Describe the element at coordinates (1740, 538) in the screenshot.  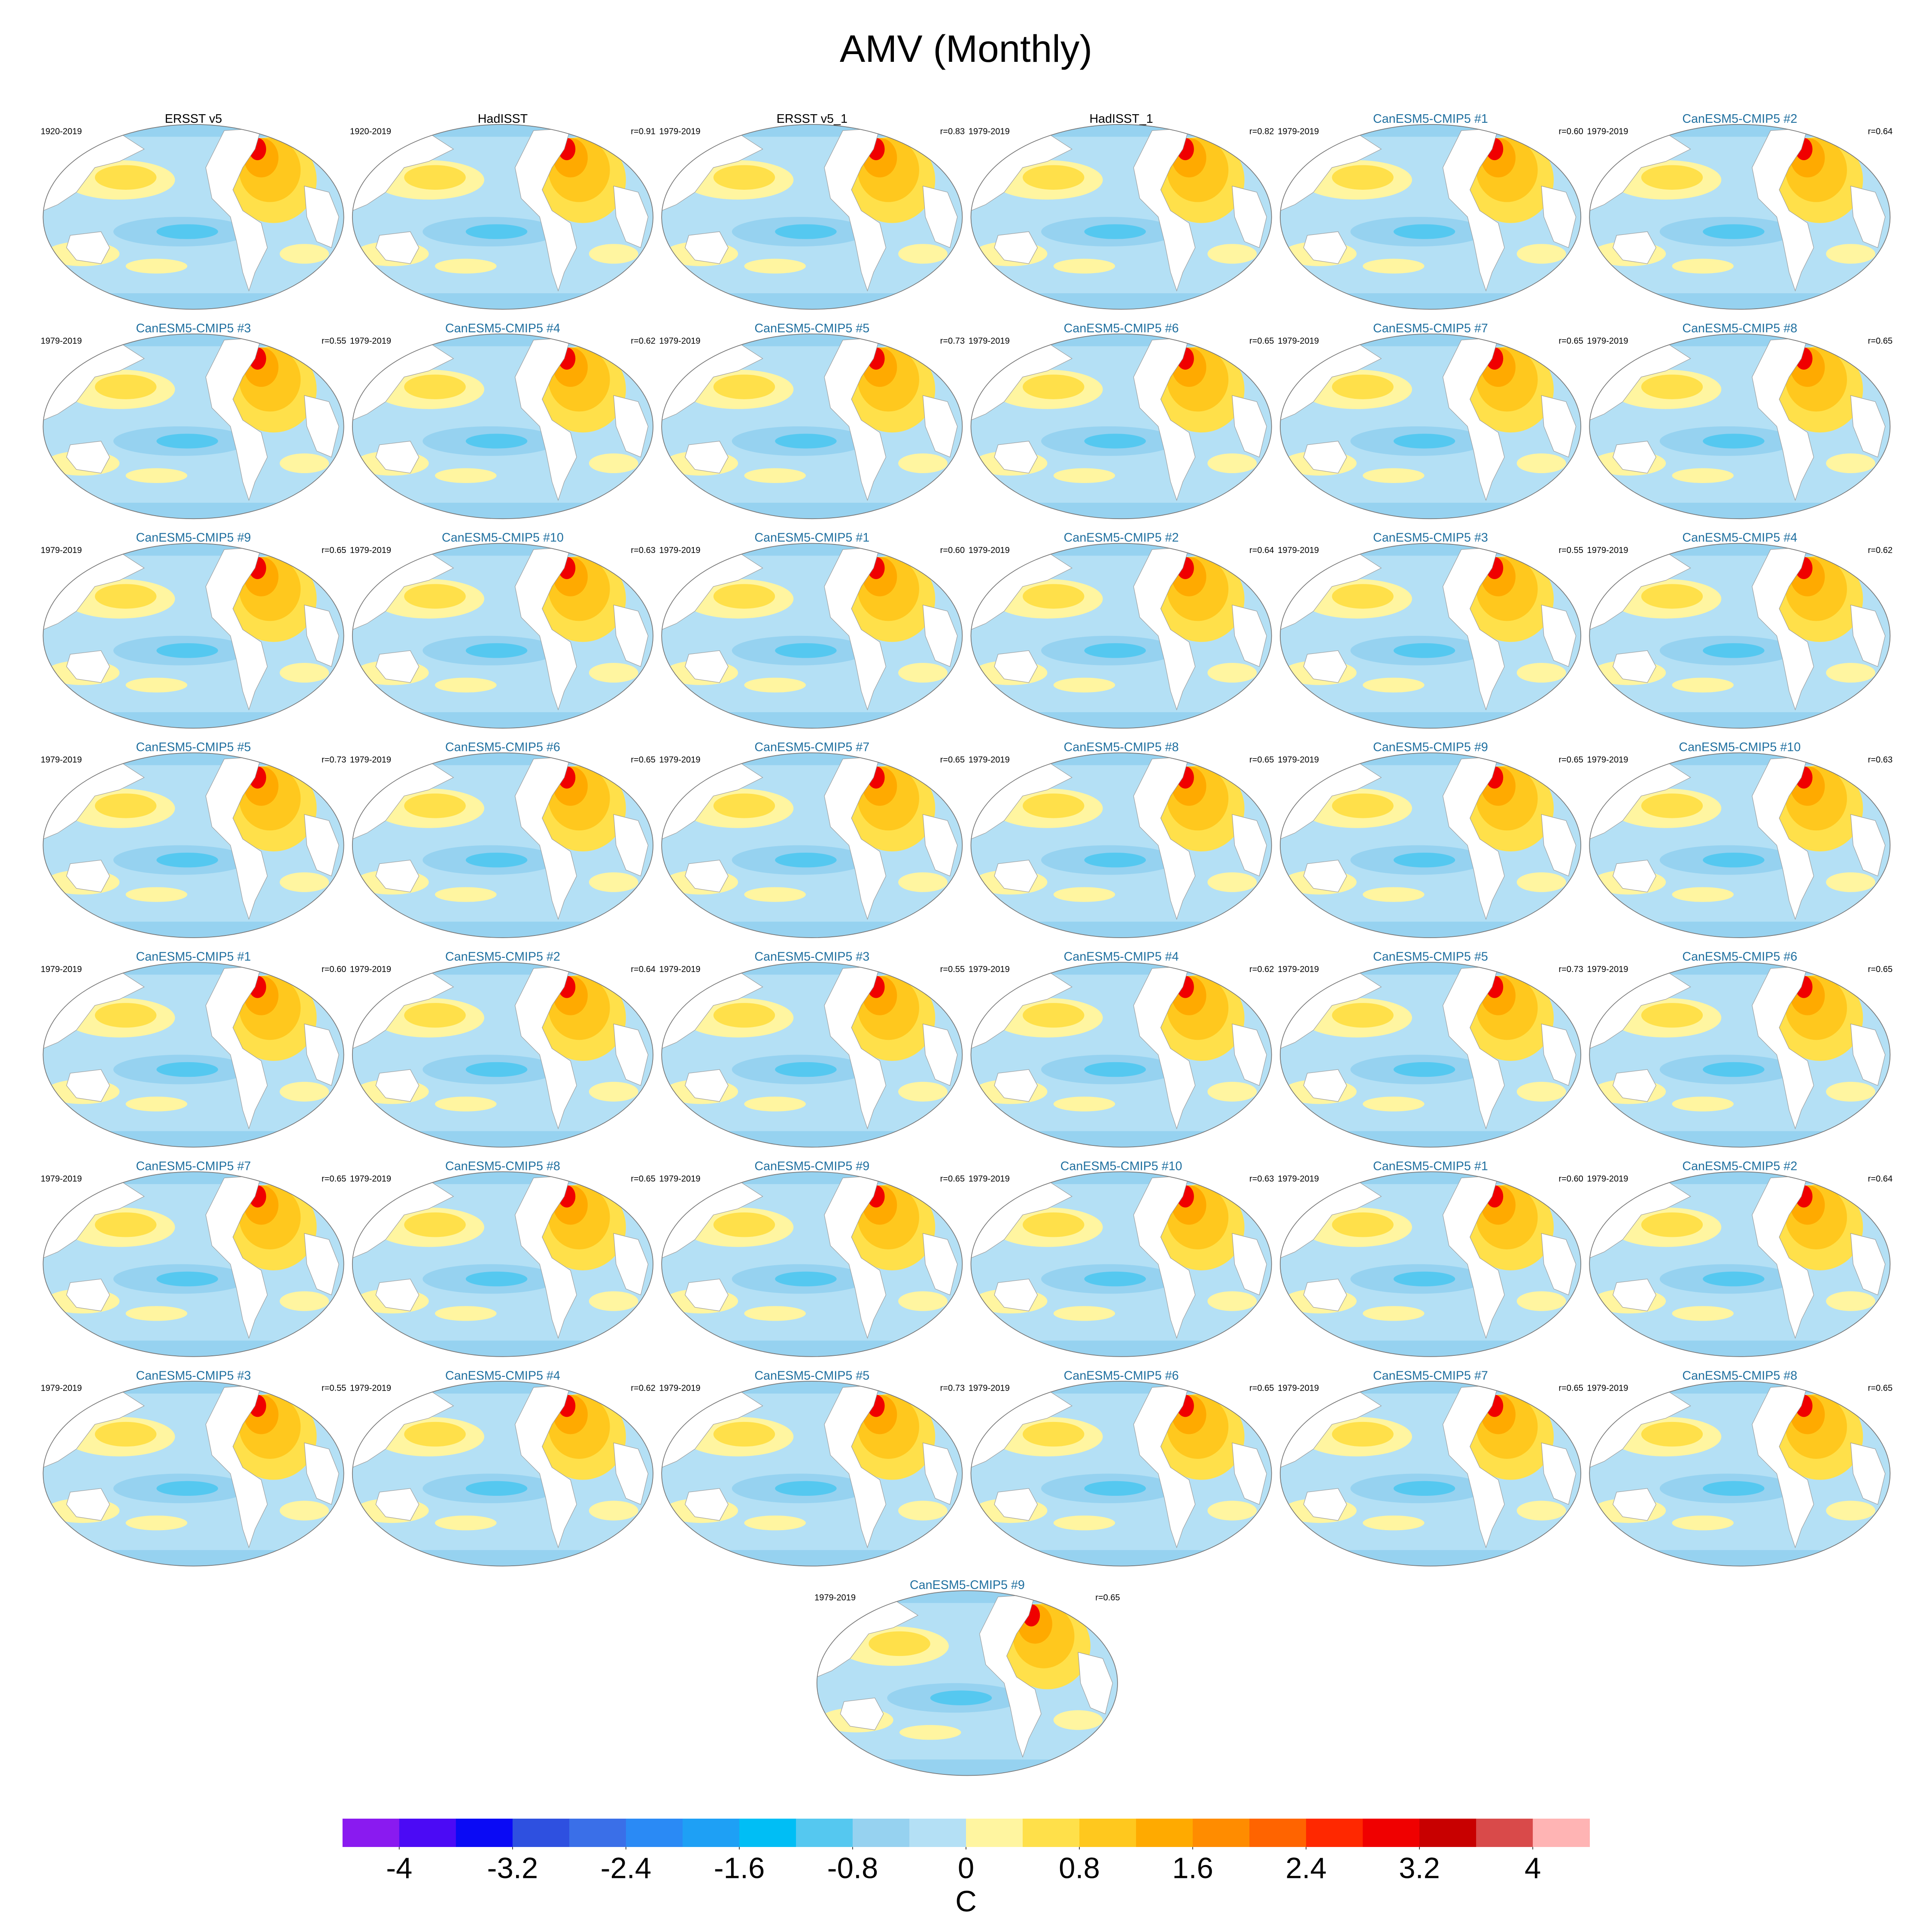
I see `panel-title: CanESM5-CMIP5 #4` at that location.